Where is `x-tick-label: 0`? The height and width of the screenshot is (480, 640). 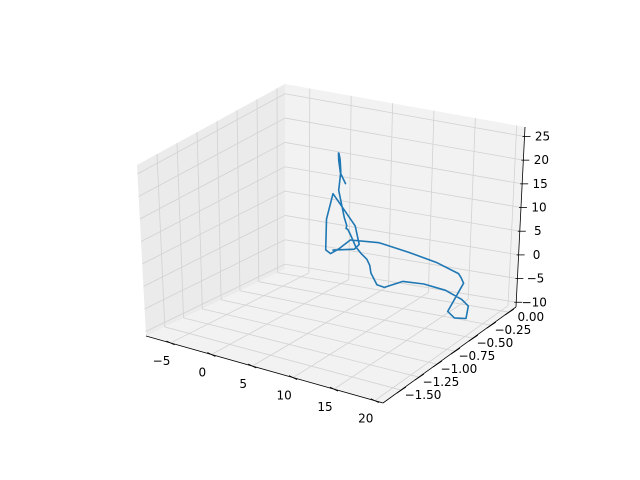
x-tick-label: 0 is located at coordinates (203, 372).